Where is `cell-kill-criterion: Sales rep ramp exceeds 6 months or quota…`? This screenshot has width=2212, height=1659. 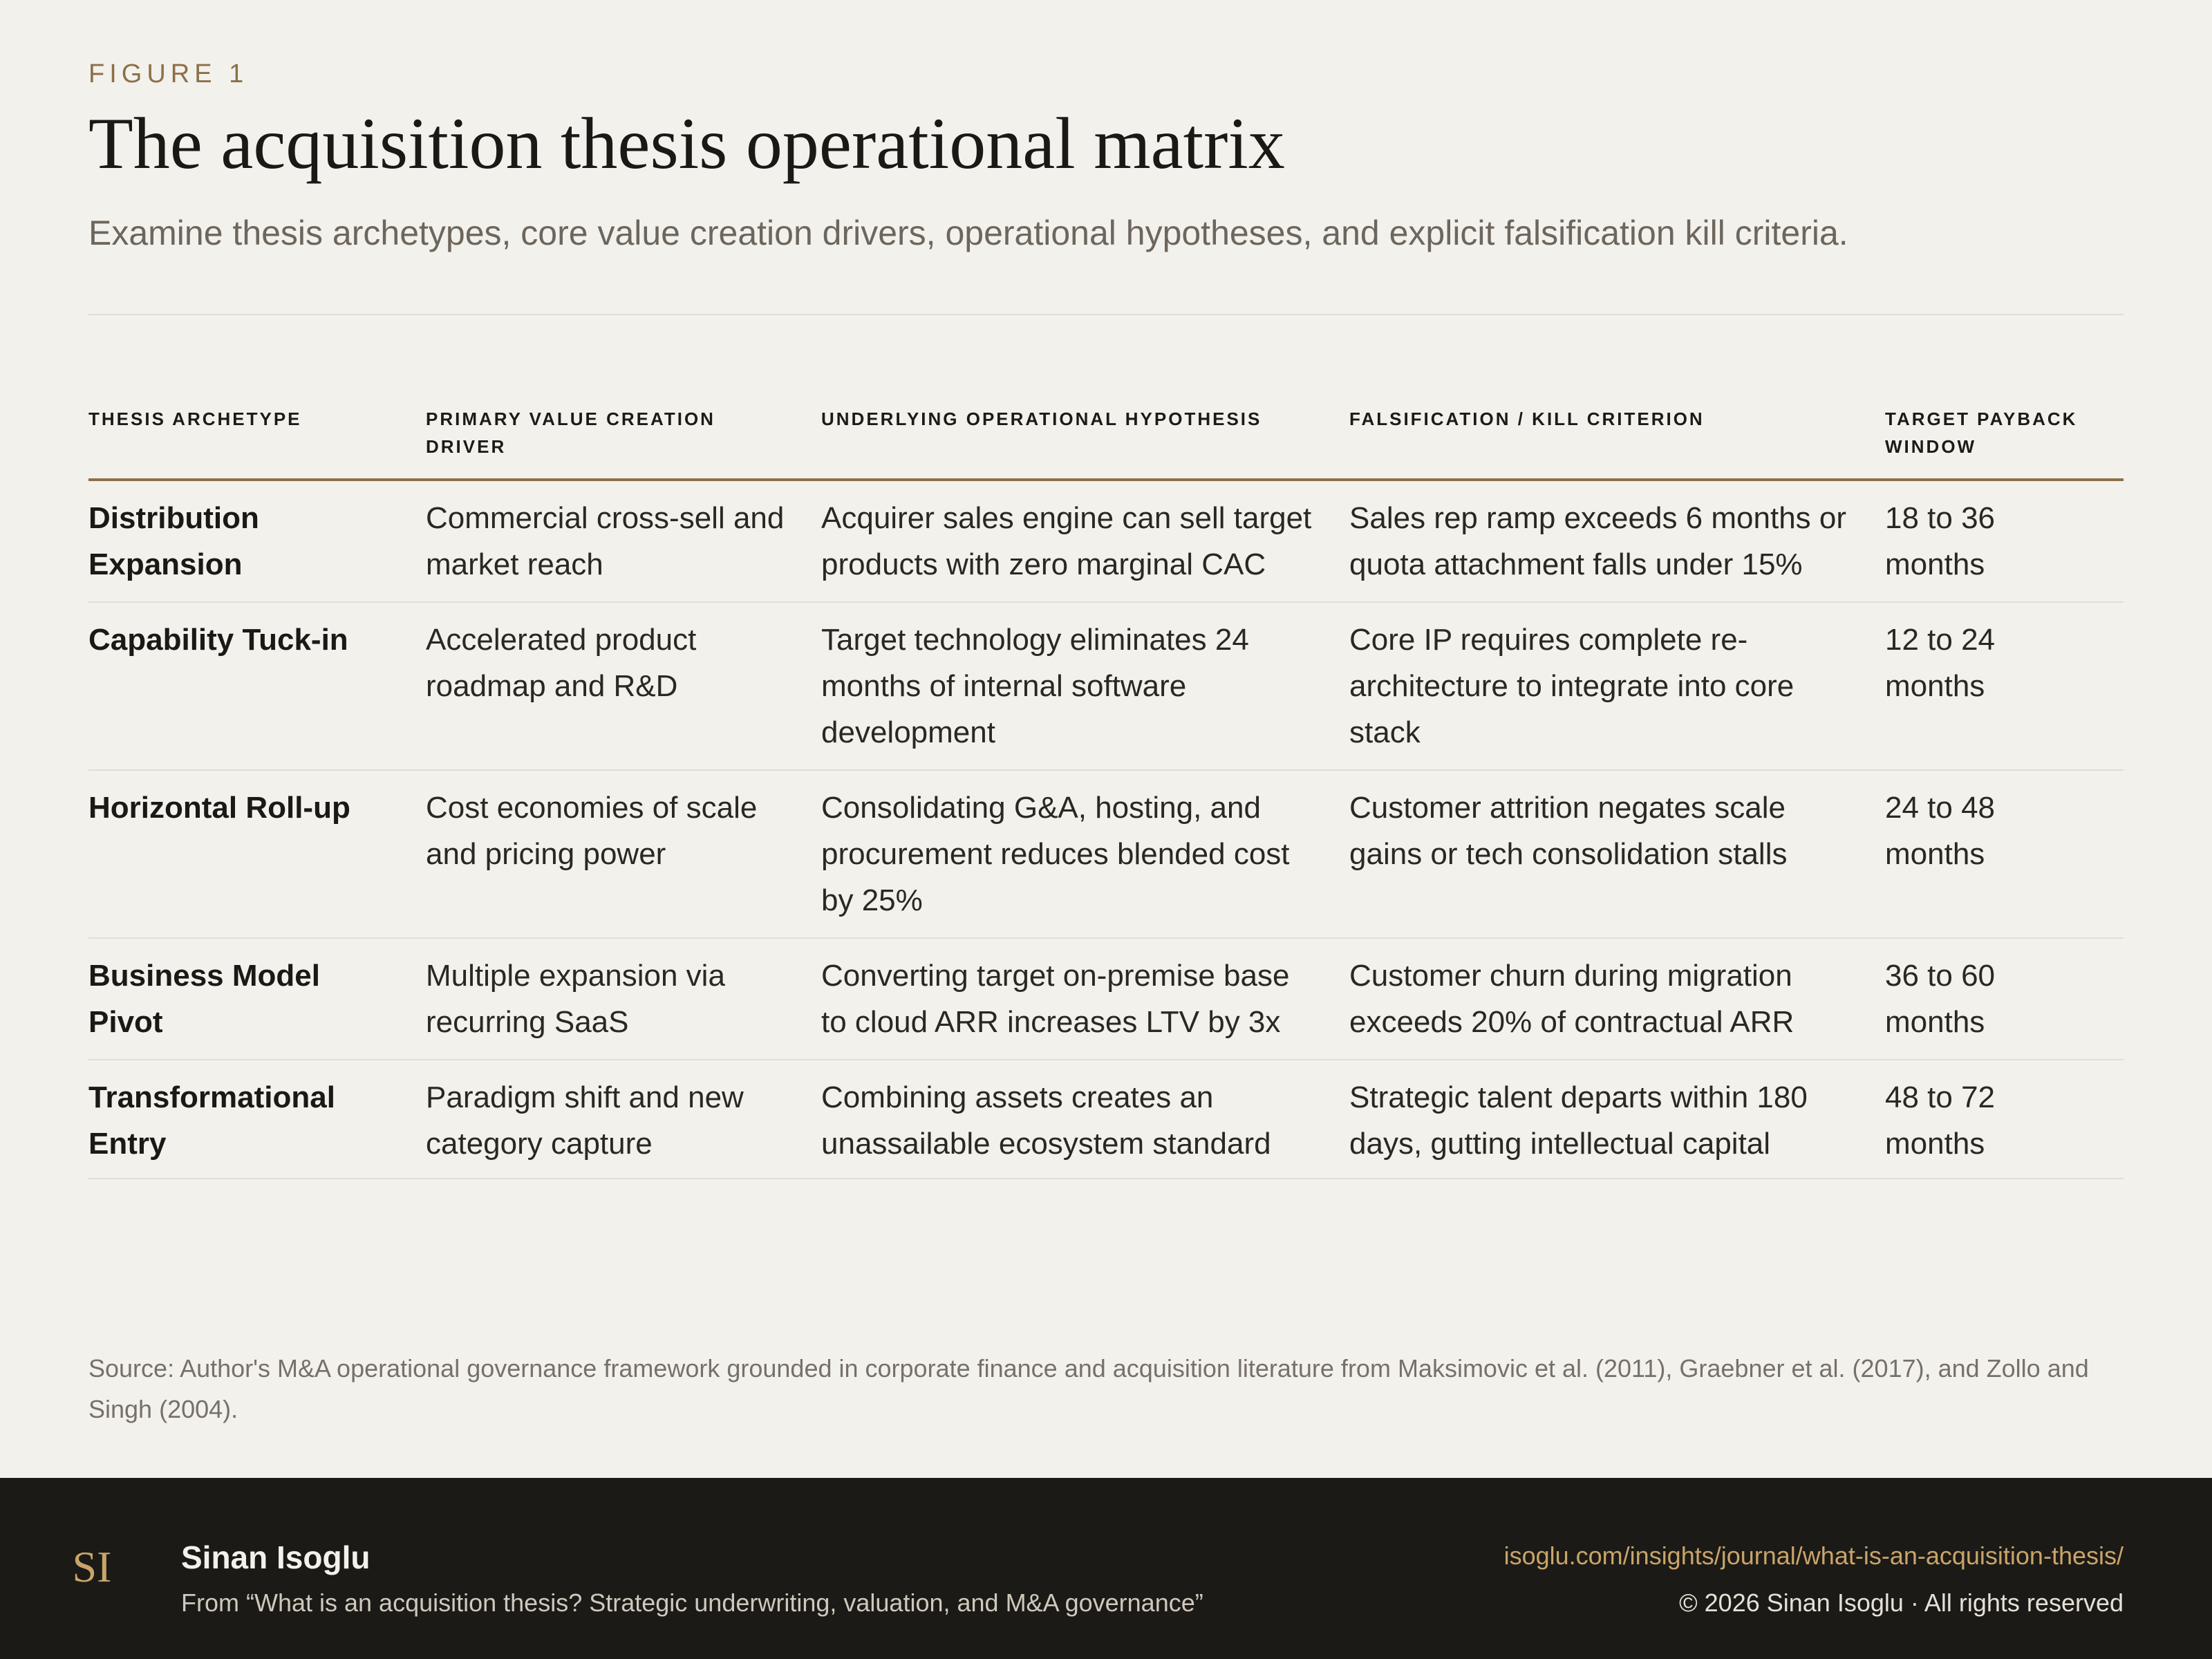
cell-kill-criterion: Sales rep ramp exceeds 6 months or quota… is located at coordinates (1617, 541).